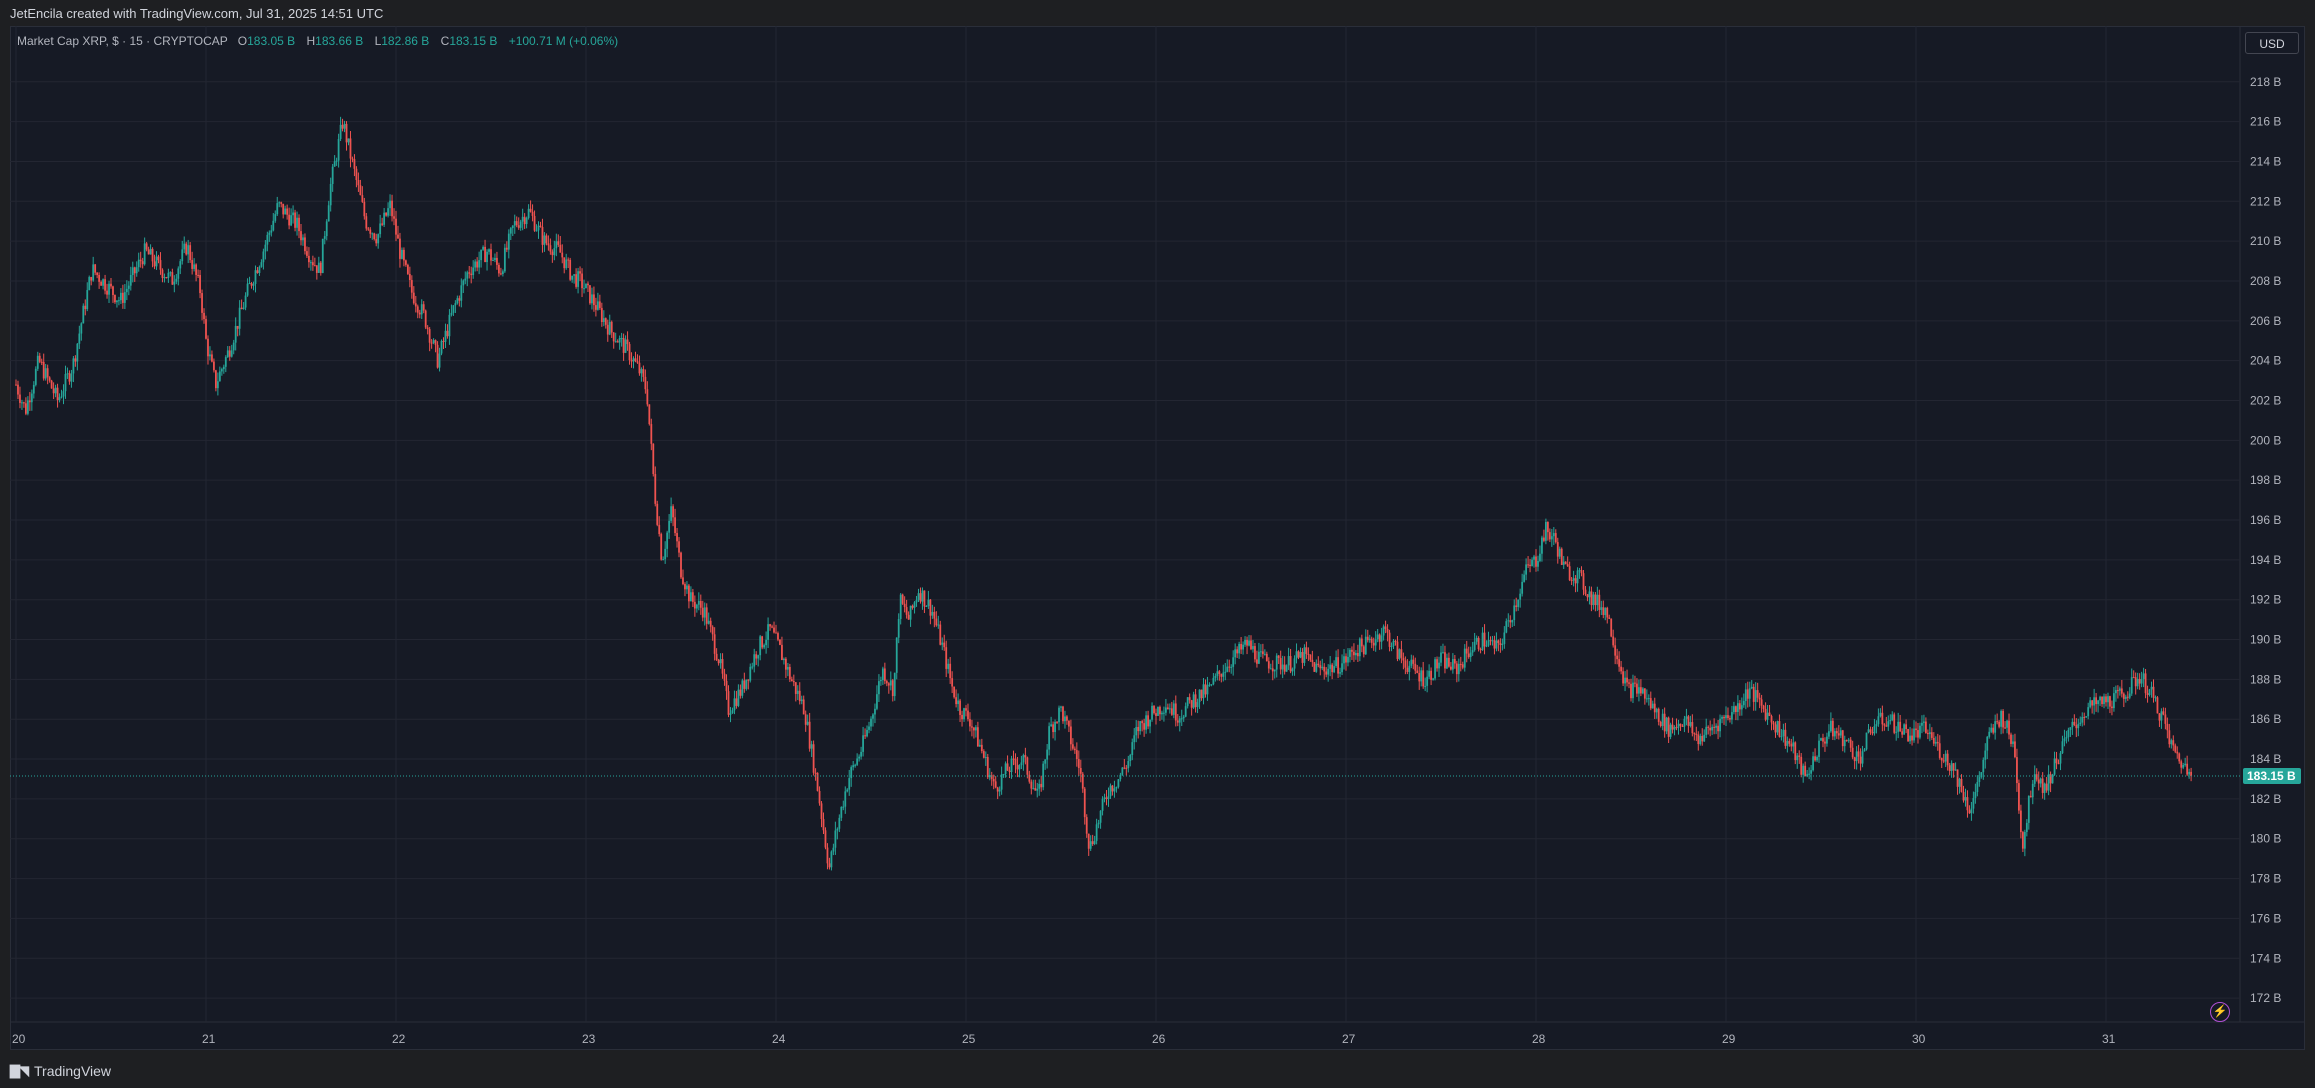  Describe the element at coordinates (2272, 43) in the screenshot. I see `currency-button: USD` at that location.